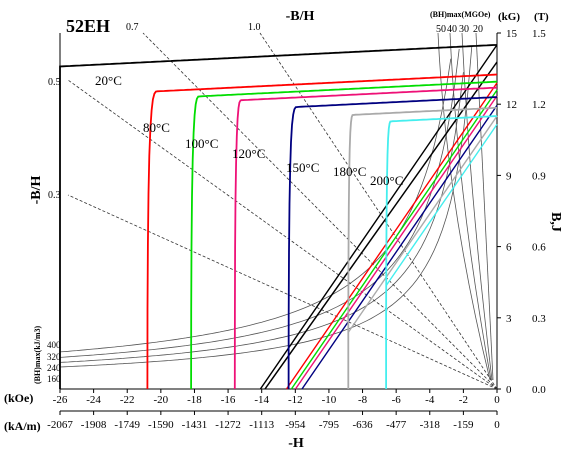 This screenshot has height=454, width=561. What do you see at coordinates (362, 425) in the screenshot?
I see `x-tick-kAm-label: -636` at bounding box center [362, 425].